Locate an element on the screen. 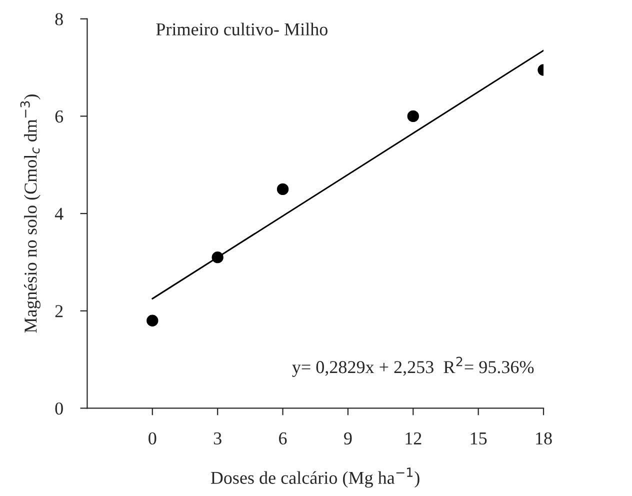 The width and height of the screenshot is (632, 496). x-tick-label: 9 is located at coordinates (348, 438).